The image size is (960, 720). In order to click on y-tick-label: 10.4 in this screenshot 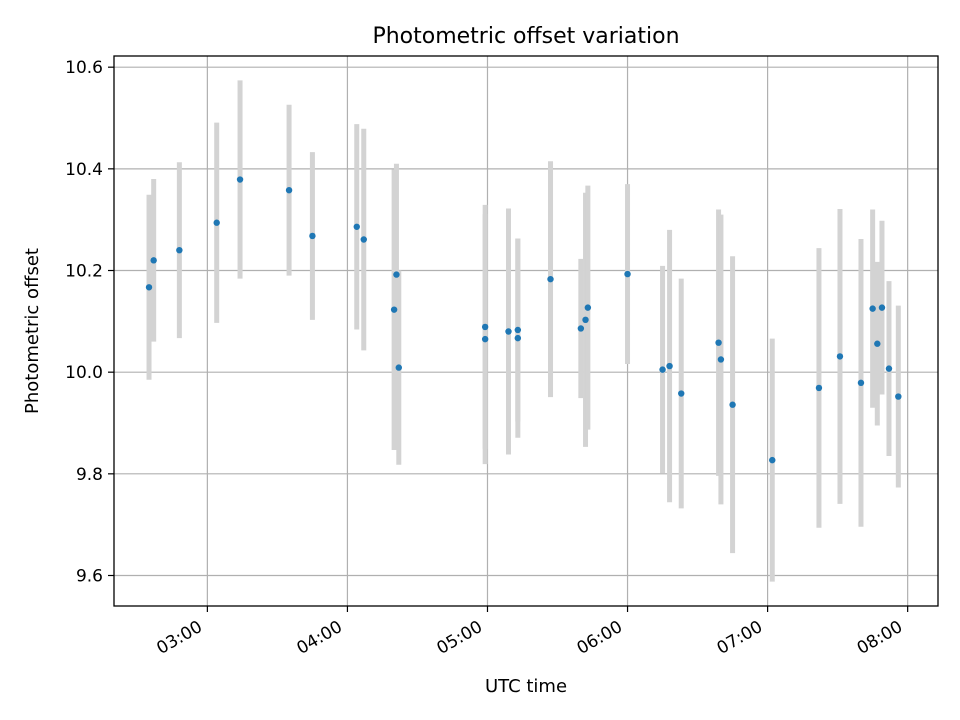, I will do `click(84, 170)`.